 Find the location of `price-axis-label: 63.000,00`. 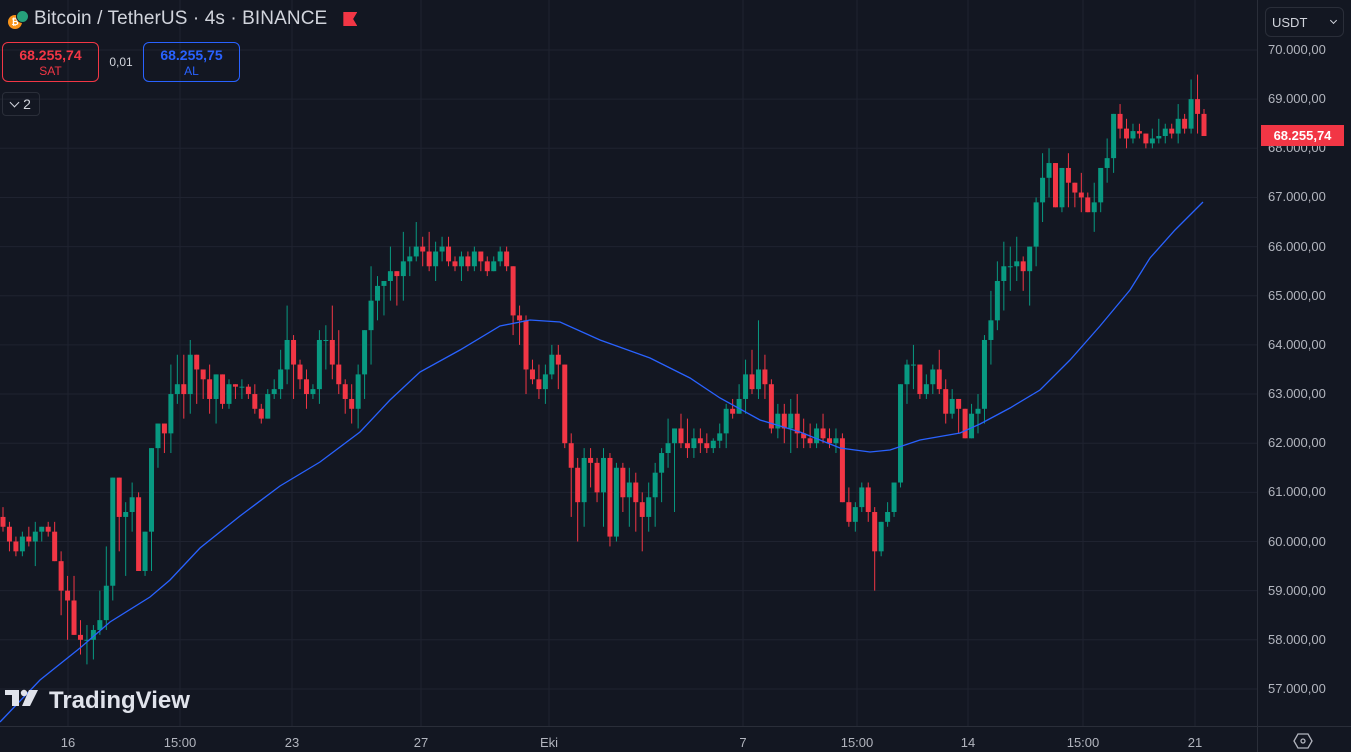

price-axis-label: 63.000,00 is located at coordinates (1297, 394).